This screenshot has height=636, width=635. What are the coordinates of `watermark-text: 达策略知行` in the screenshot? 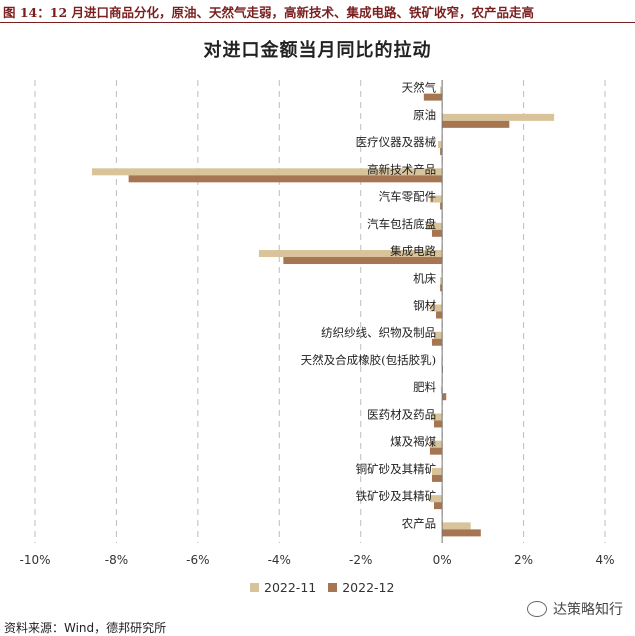 It's located at (588, 610).